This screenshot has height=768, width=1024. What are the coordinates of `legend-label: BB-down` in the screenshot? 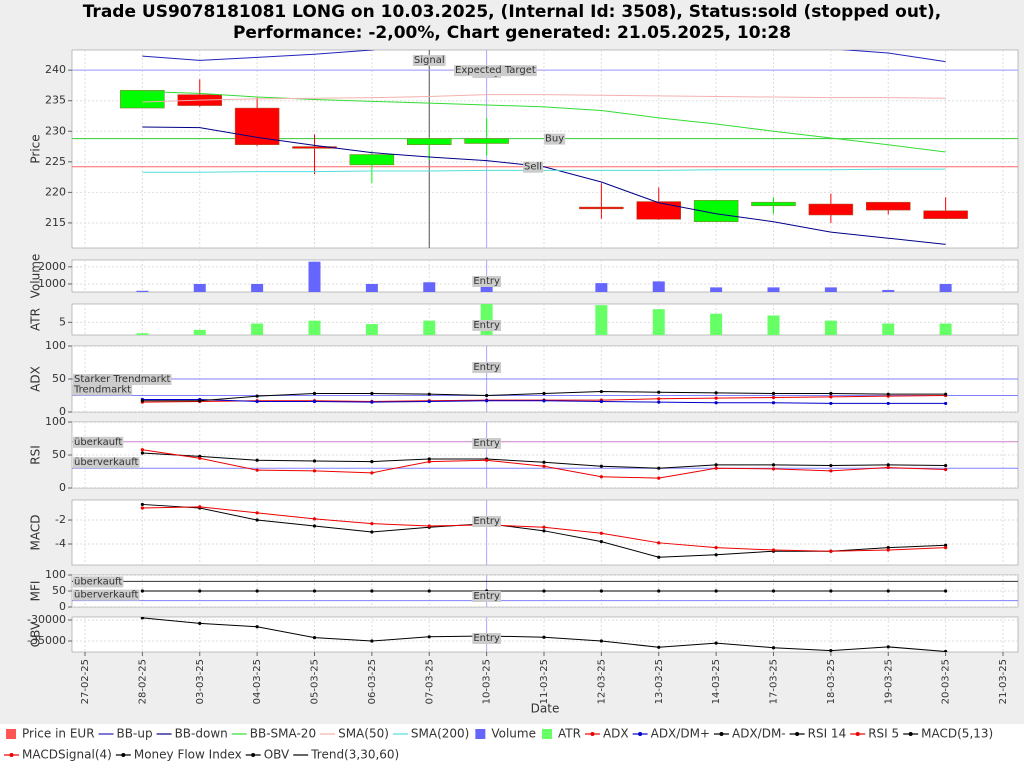 It's located at (201, 734).